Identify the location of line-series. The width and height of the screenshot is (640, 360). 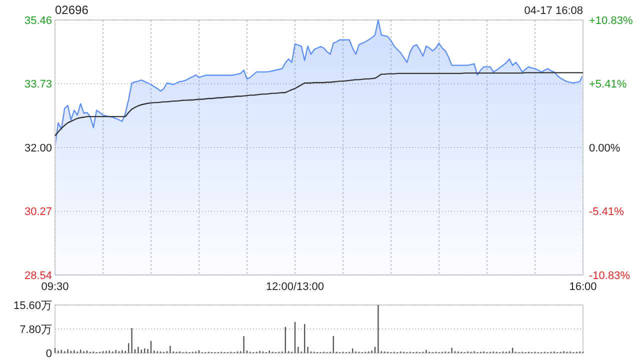
(319, 104).